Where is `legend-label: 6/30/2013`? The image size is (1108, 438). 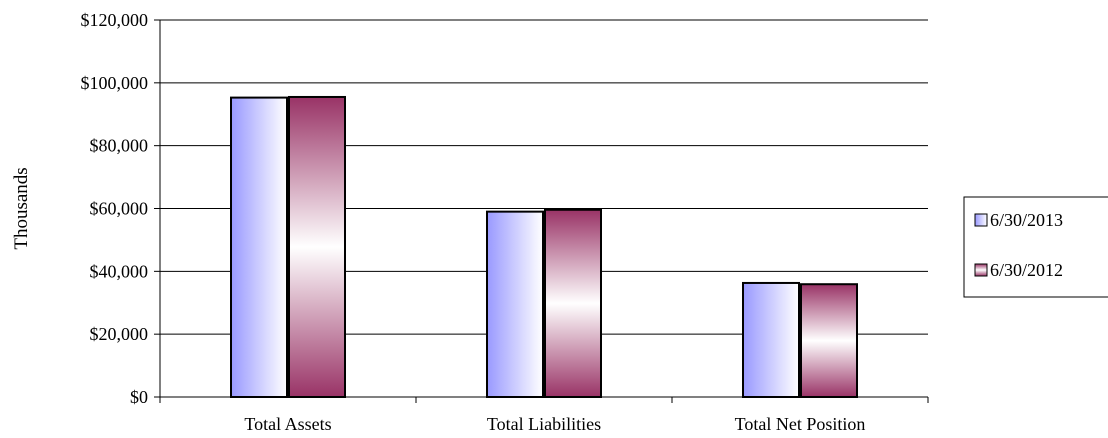 legend-label: 6/30/2013 is located at coordinates (1026, 220).